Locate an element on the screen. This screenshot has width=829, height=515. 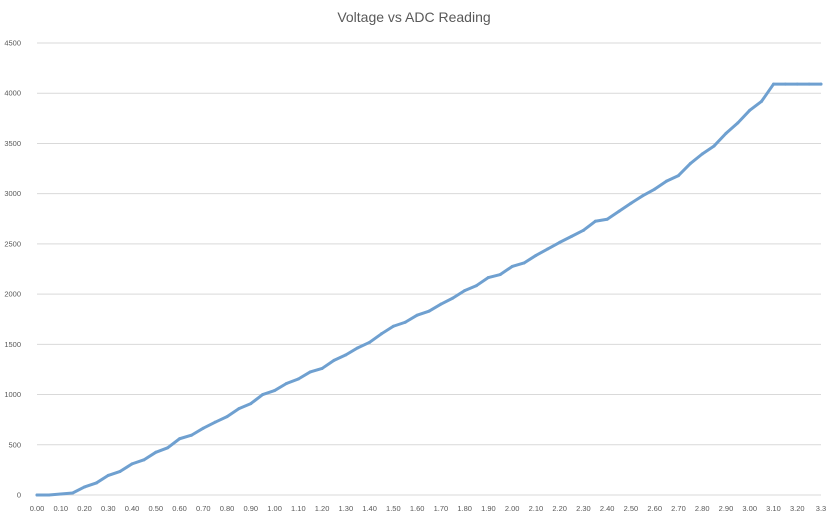
x-tick-label: 0.80 is located at coordinates (227, 508).